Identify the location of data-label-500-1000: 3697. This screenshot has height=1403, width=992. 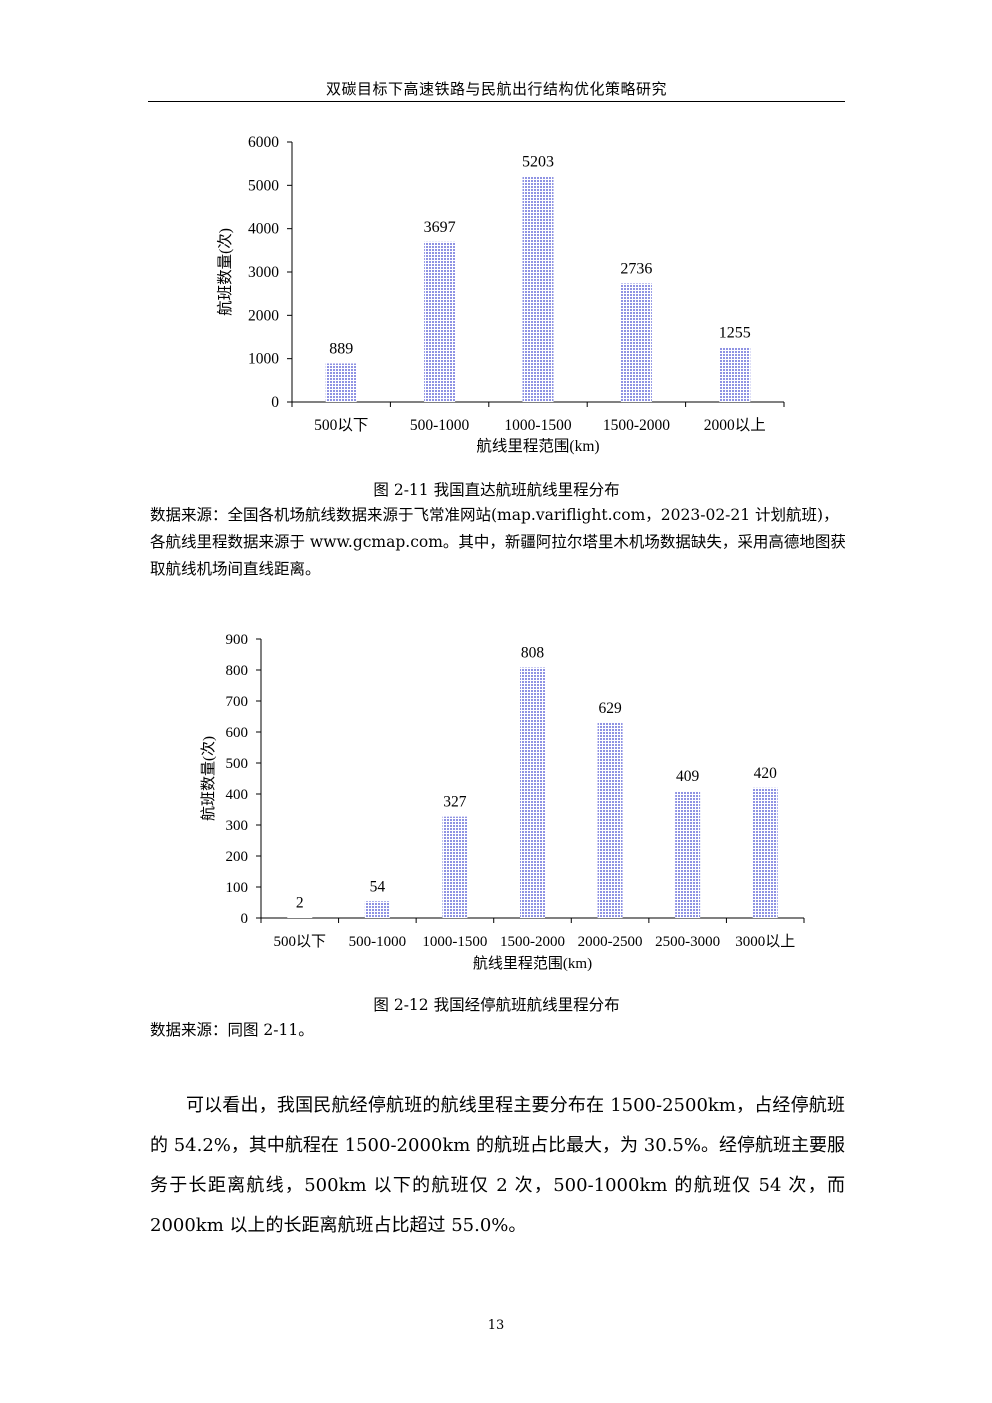
(440, 227).